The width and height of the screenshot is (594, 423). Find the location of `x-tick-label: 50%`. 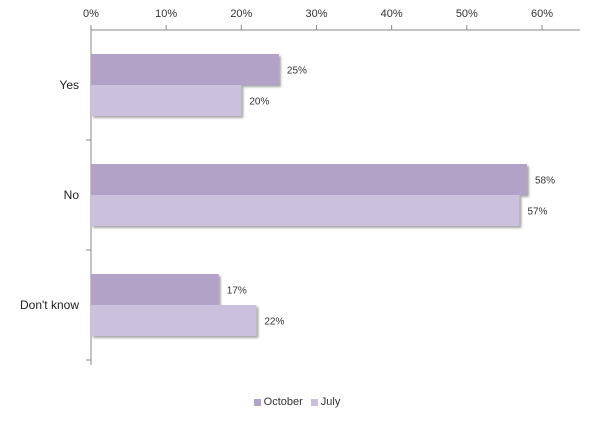

x-tick-label: 50% is located at coordinates (467, 14).